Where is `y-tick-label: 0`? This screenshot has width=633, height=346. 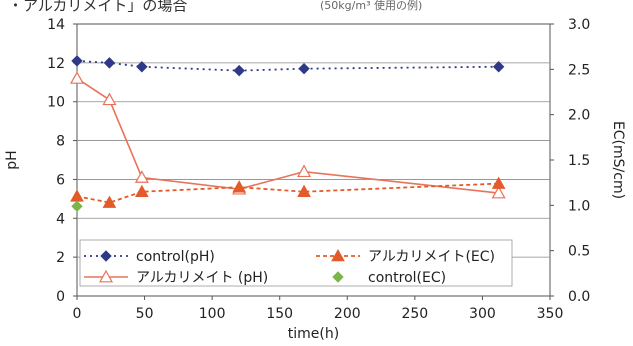
y-tick-label: 0 is located at coordinates (60, 297).